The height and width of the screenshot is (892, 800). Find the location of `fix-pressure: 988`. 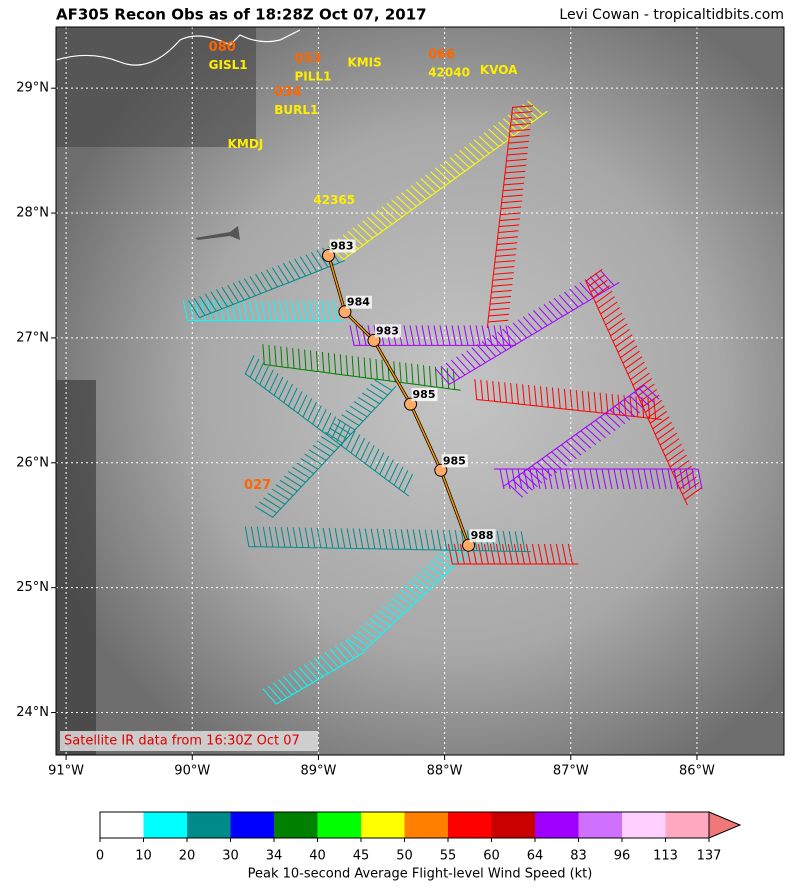

fix-pressure: 988 is located at coordinates (482, 535).